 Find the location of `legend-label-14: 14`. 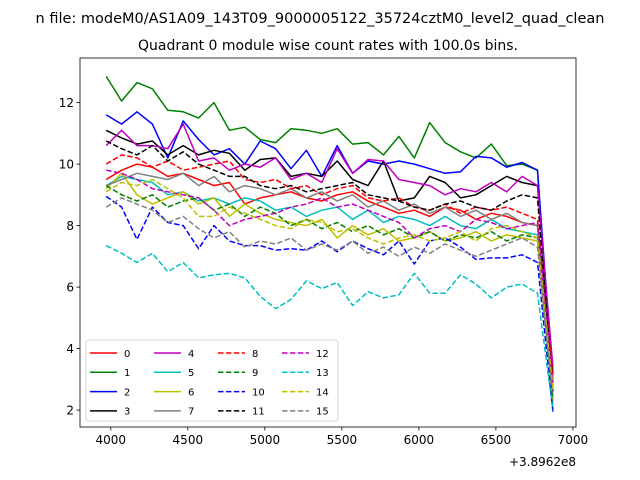

legend-label-14: 14 is located at coordinates (322, 392).